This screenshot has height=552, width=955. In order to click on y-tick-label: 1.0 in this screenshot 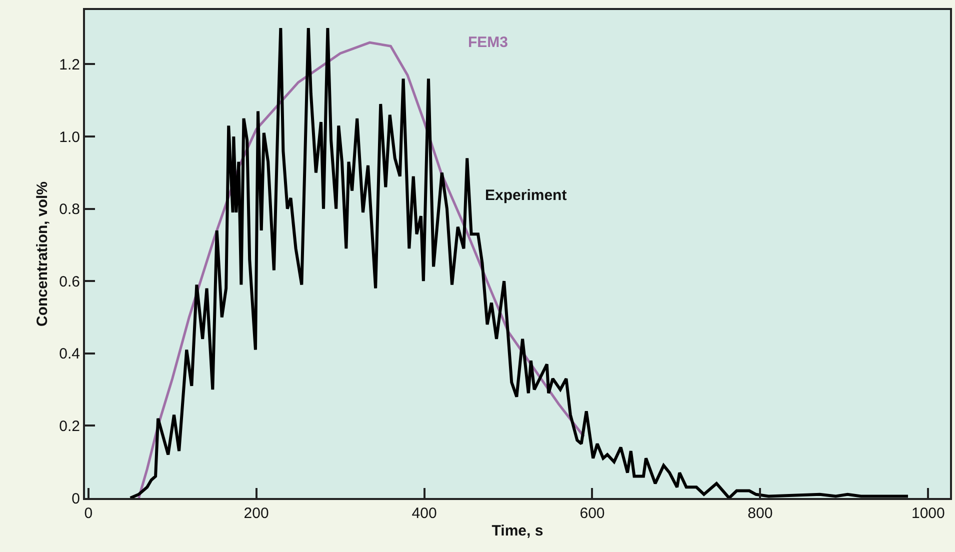, I will do `click(69, 137)`.